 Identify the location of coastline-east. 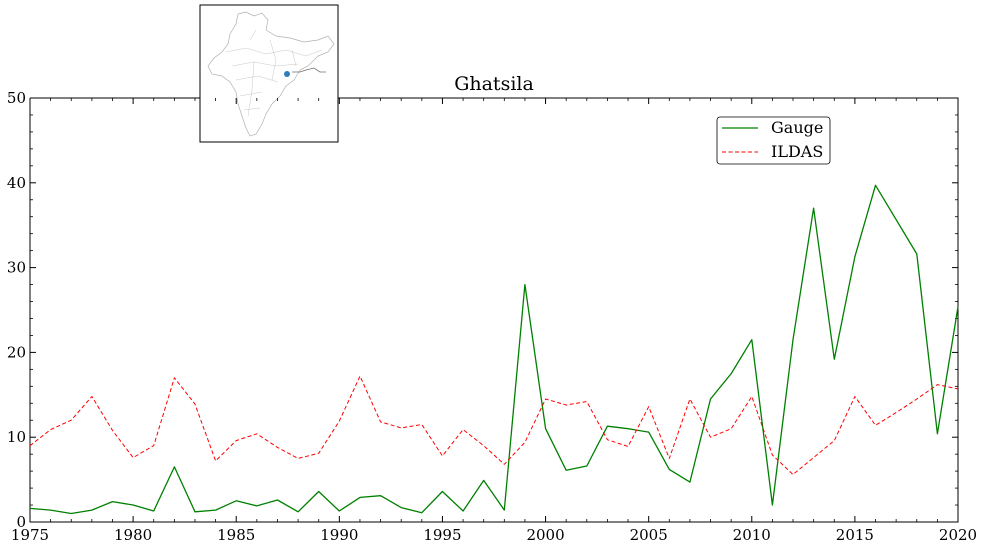
(309, 70).